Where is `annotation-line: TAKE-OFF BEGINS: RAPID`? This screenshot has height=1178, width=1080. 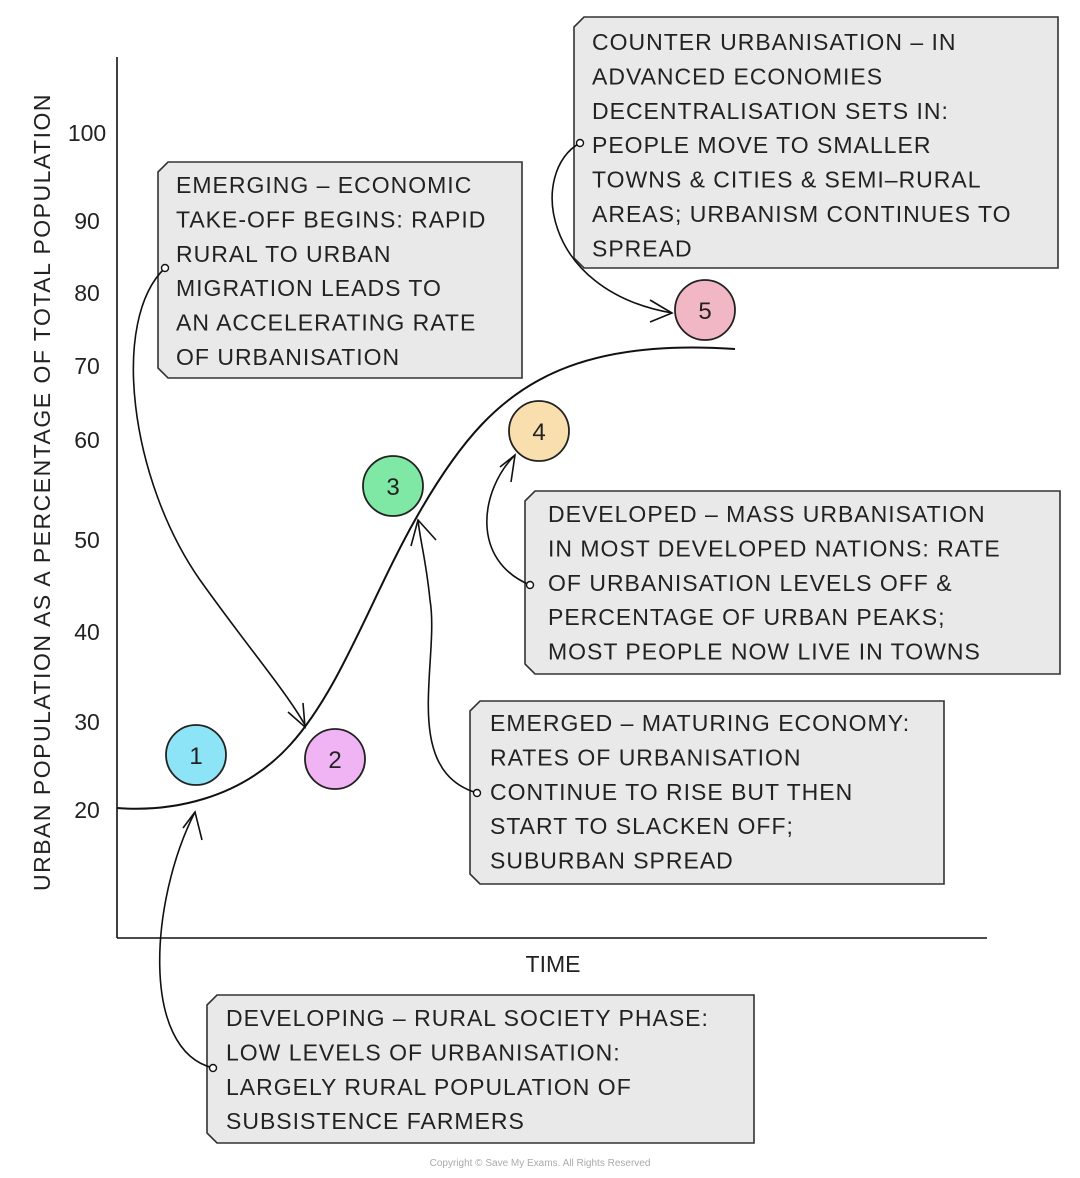 annotation-line: TAKE-OFF BEGINS: RAPID is located at coordinates (331, 219).